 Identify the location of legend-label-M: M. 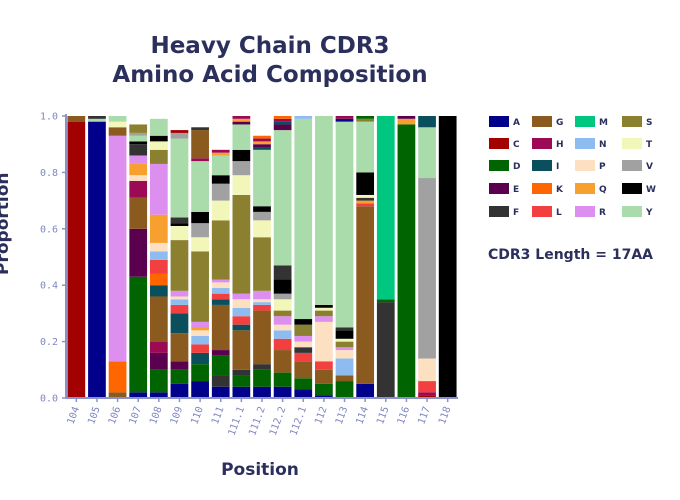
(603, 123).